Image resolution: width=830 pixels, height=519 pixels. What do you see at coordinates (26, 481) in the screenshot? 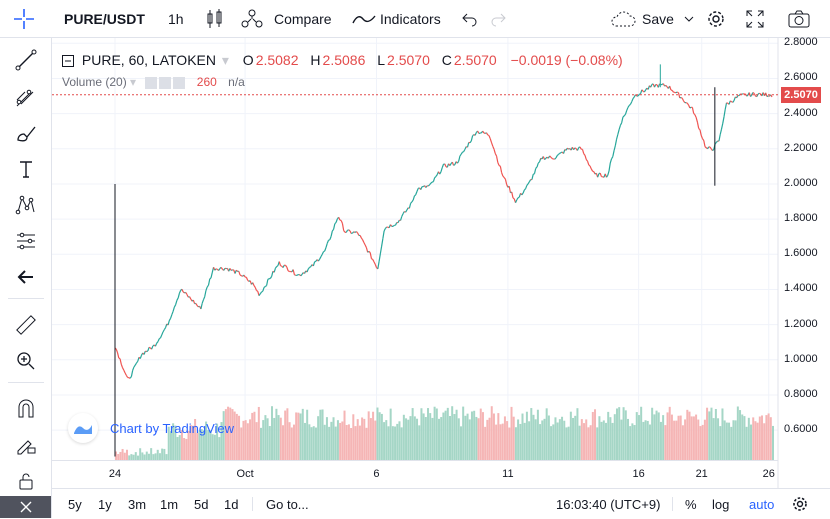
I see `lock-tool` at bounding box center [26, 481].